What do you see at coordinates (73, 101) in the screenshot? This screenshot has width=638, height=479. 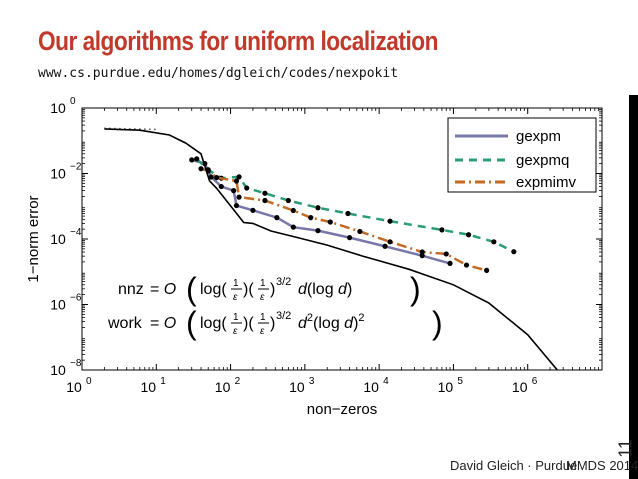 I see `y-tick-exponent: 0` at bounding box center [73, 101].